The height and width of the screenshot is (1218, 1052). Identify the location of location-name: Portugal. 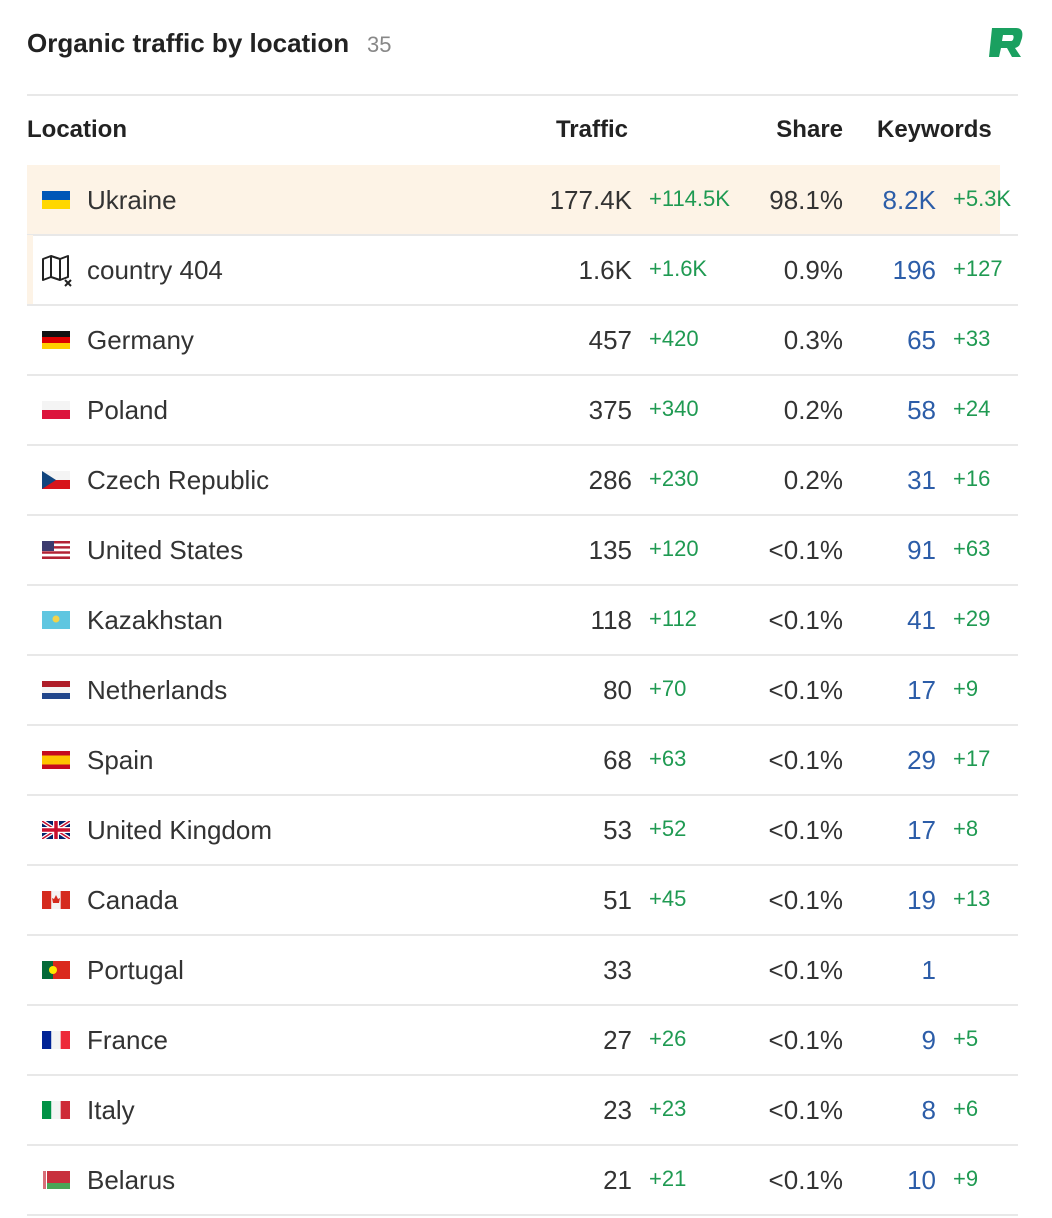
(135, 970).